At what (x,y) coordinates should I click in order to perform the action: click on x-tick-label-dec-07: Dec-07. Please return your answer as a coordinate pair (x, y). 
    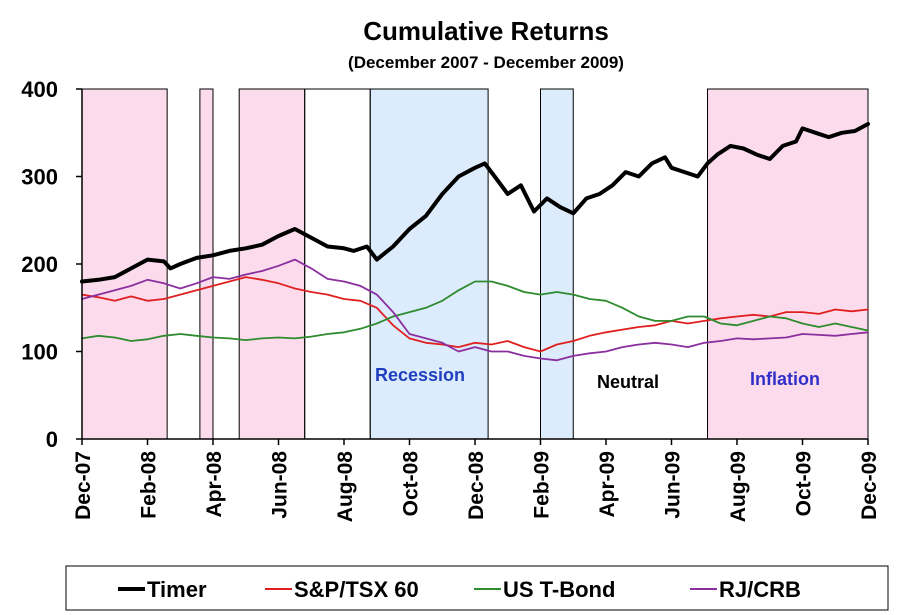
    Looking at the image, I should click on (83, 485).